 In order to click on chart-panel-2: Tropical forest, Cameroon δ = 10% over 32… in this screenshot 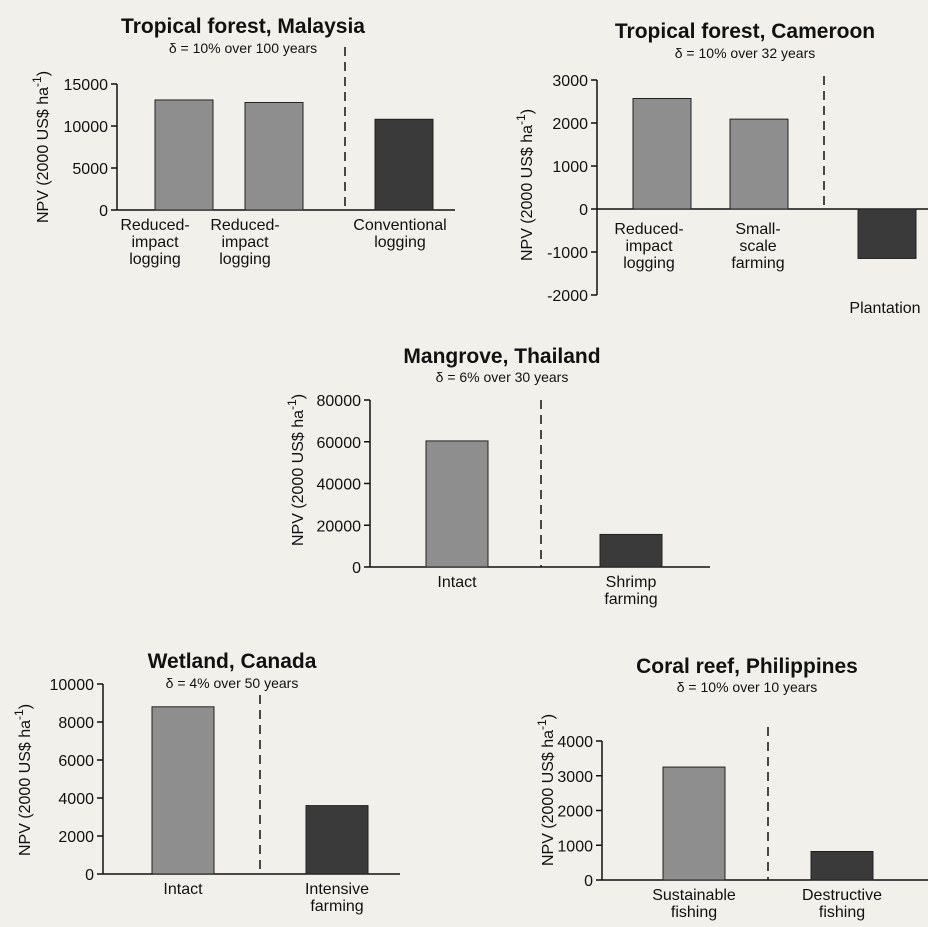, I will do `click(721, 168)`.